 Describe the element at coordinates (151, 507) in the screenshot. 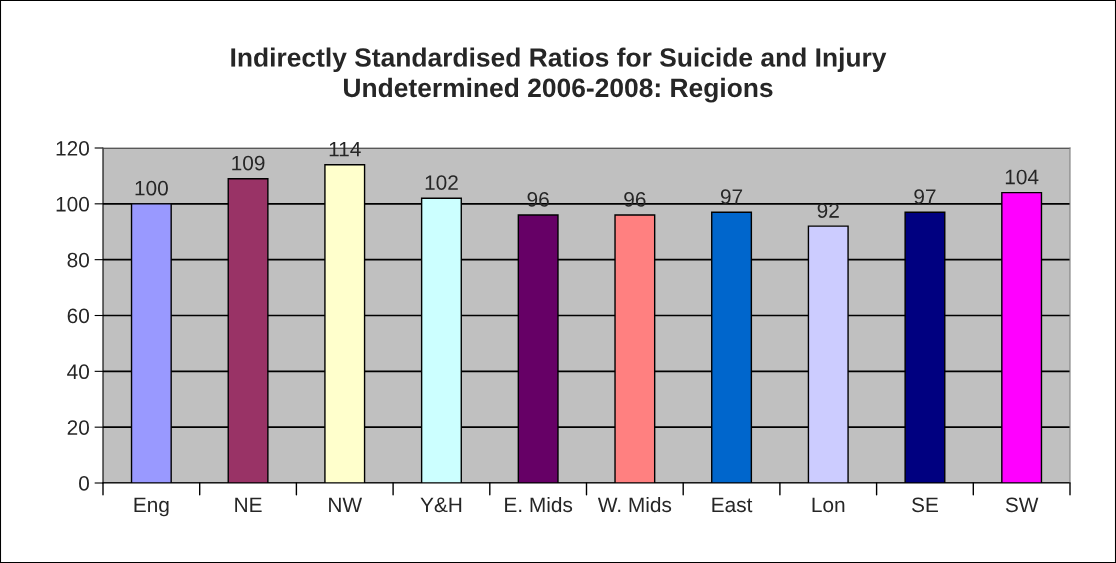

I see `x-tick-label: Eng` at that location.